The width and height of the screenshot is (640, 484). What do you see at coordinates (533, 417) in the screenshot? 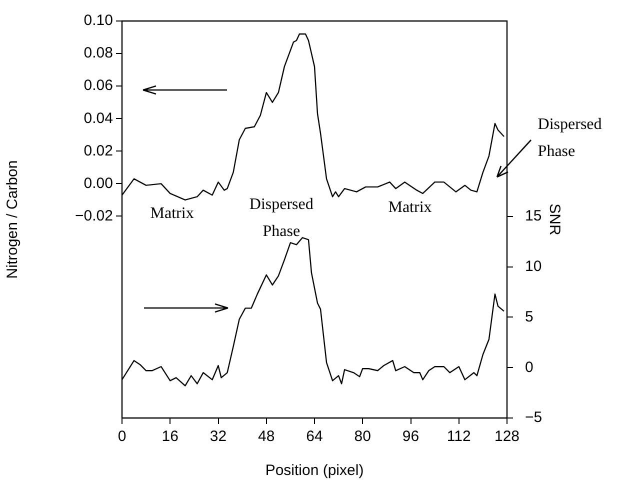
I see `y2-tick-label: −5` at bounding box center [533, 417].